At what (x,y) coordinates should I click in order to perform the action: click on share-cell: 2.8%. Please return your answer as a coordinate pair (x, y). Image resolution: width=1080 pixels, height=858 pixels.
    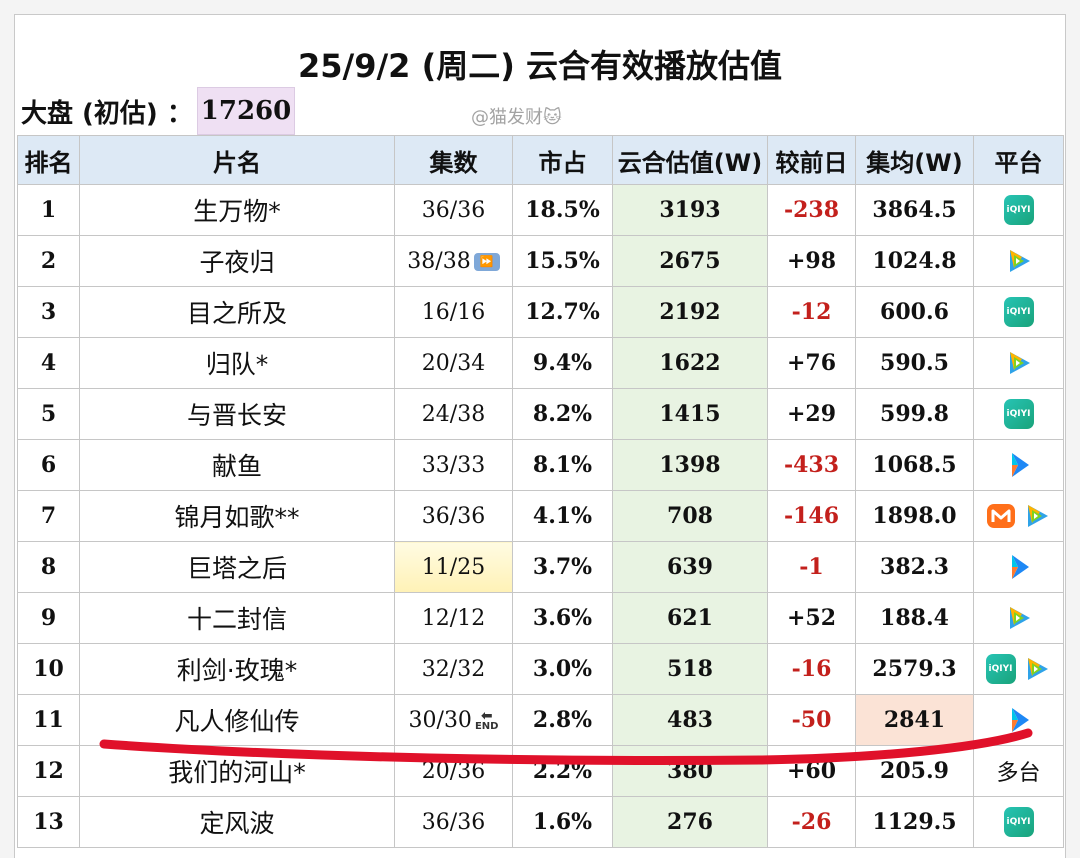
    Looking at the image, I should click on (562, 720).